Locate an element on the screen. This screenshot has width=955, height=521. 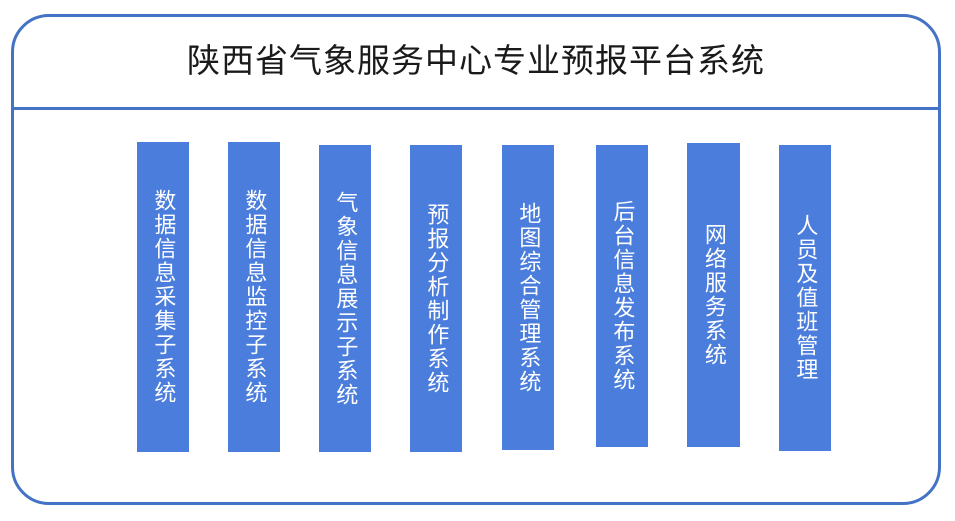
module-box: 人员及值班管理 is located at coordinates (805, 298).